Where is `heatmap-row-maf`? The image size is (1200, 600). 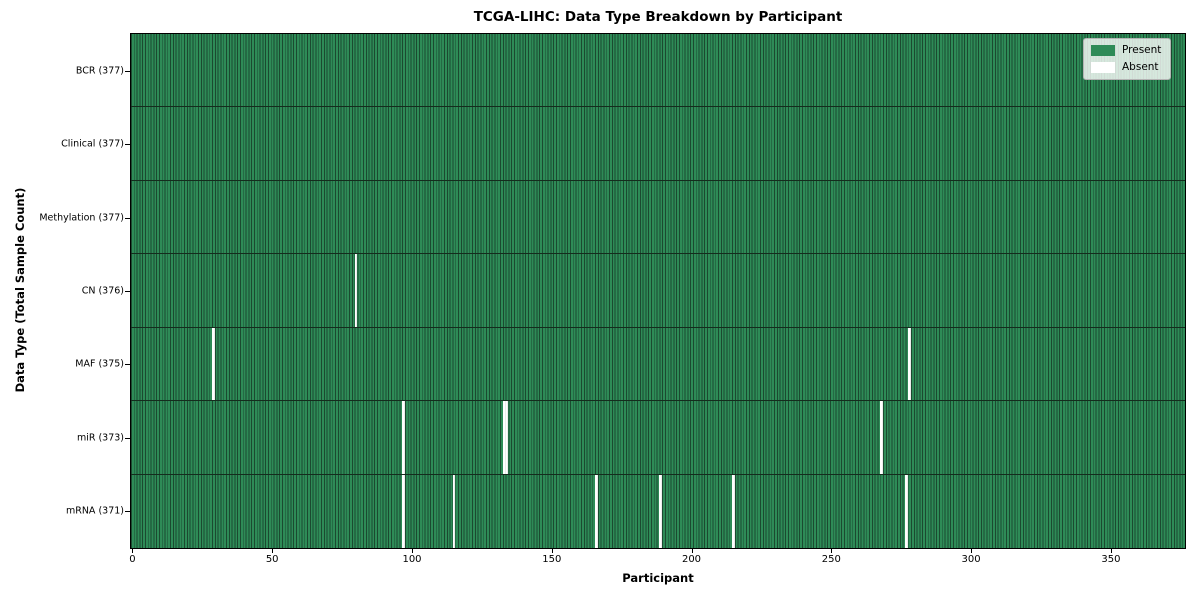
heatmap-row-maf is located at coordinates (658, 364).